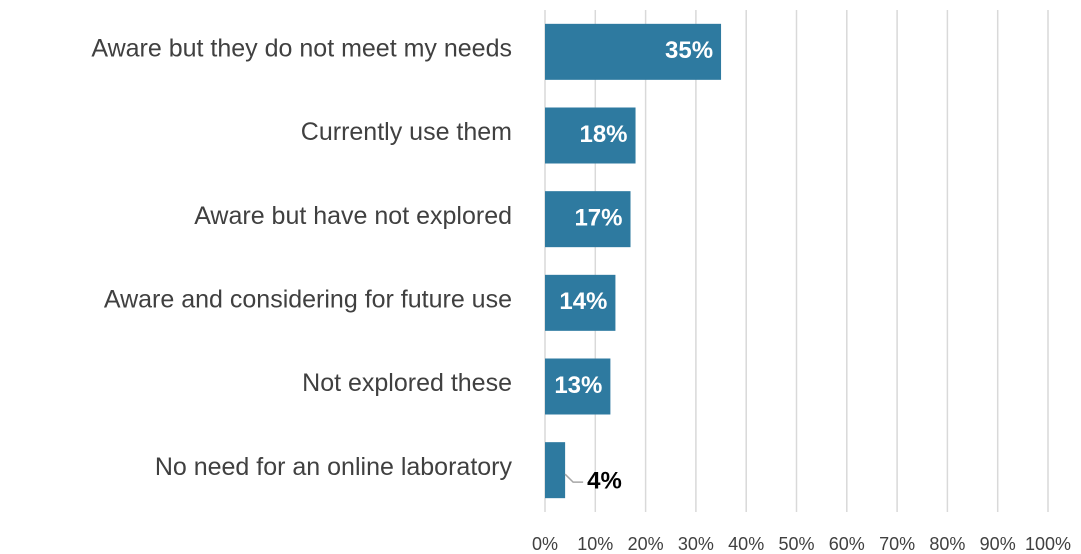  I want to click on x-tick-label: 20%, so click(646, 544).